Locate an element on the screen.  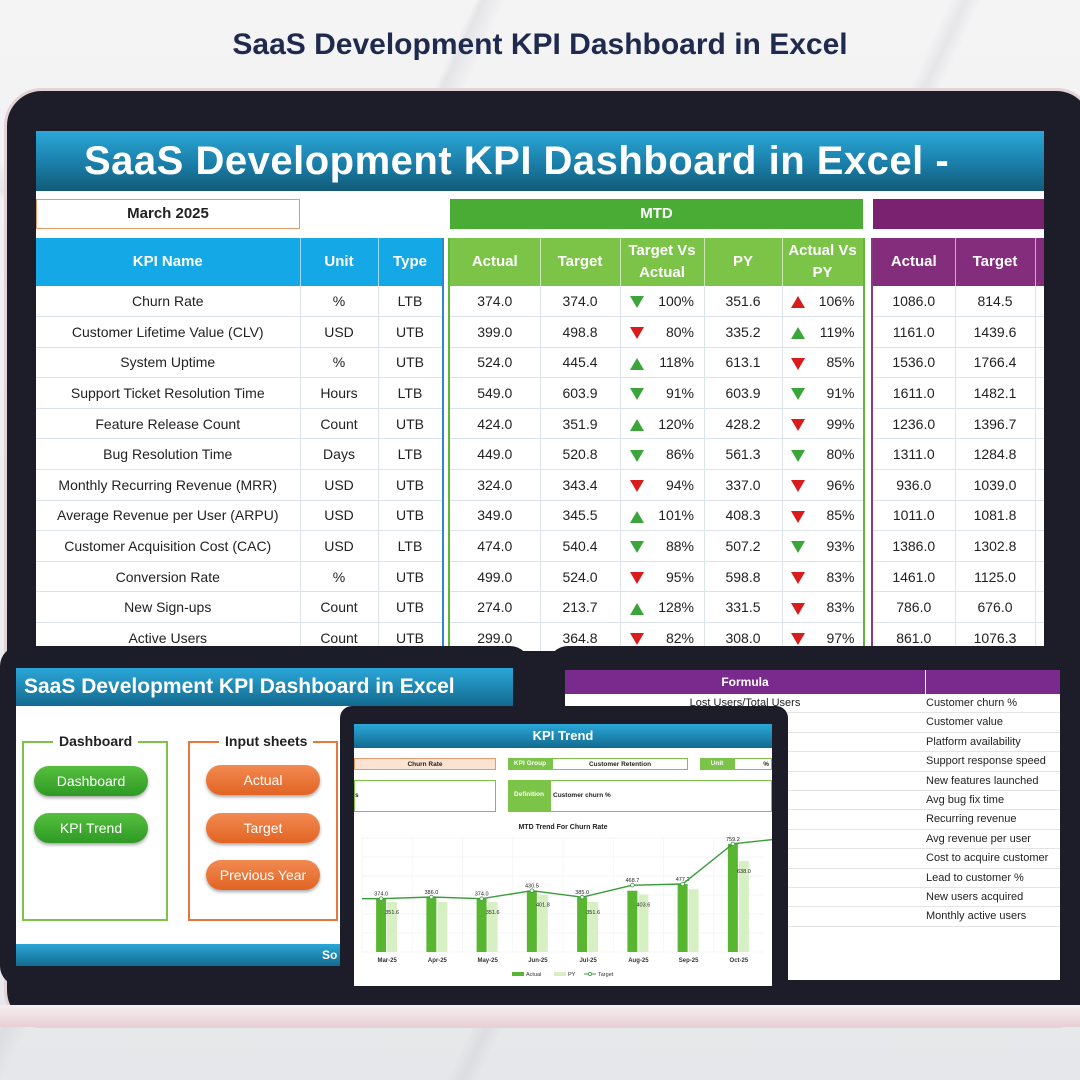
definition-text: Support response speed is located at coordinates (986, 761).